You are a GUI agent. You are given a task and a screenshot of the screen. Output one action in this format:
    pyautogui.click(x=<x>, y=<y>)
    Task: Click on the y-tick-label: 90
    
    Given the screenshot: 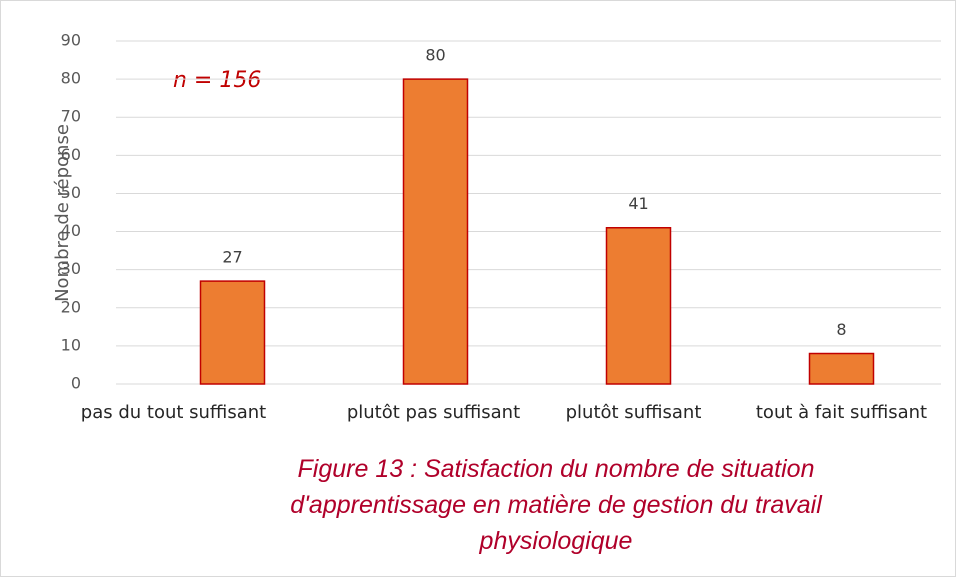 What is the action you would take?
    pyautogui.click(x=71, y=40)
    